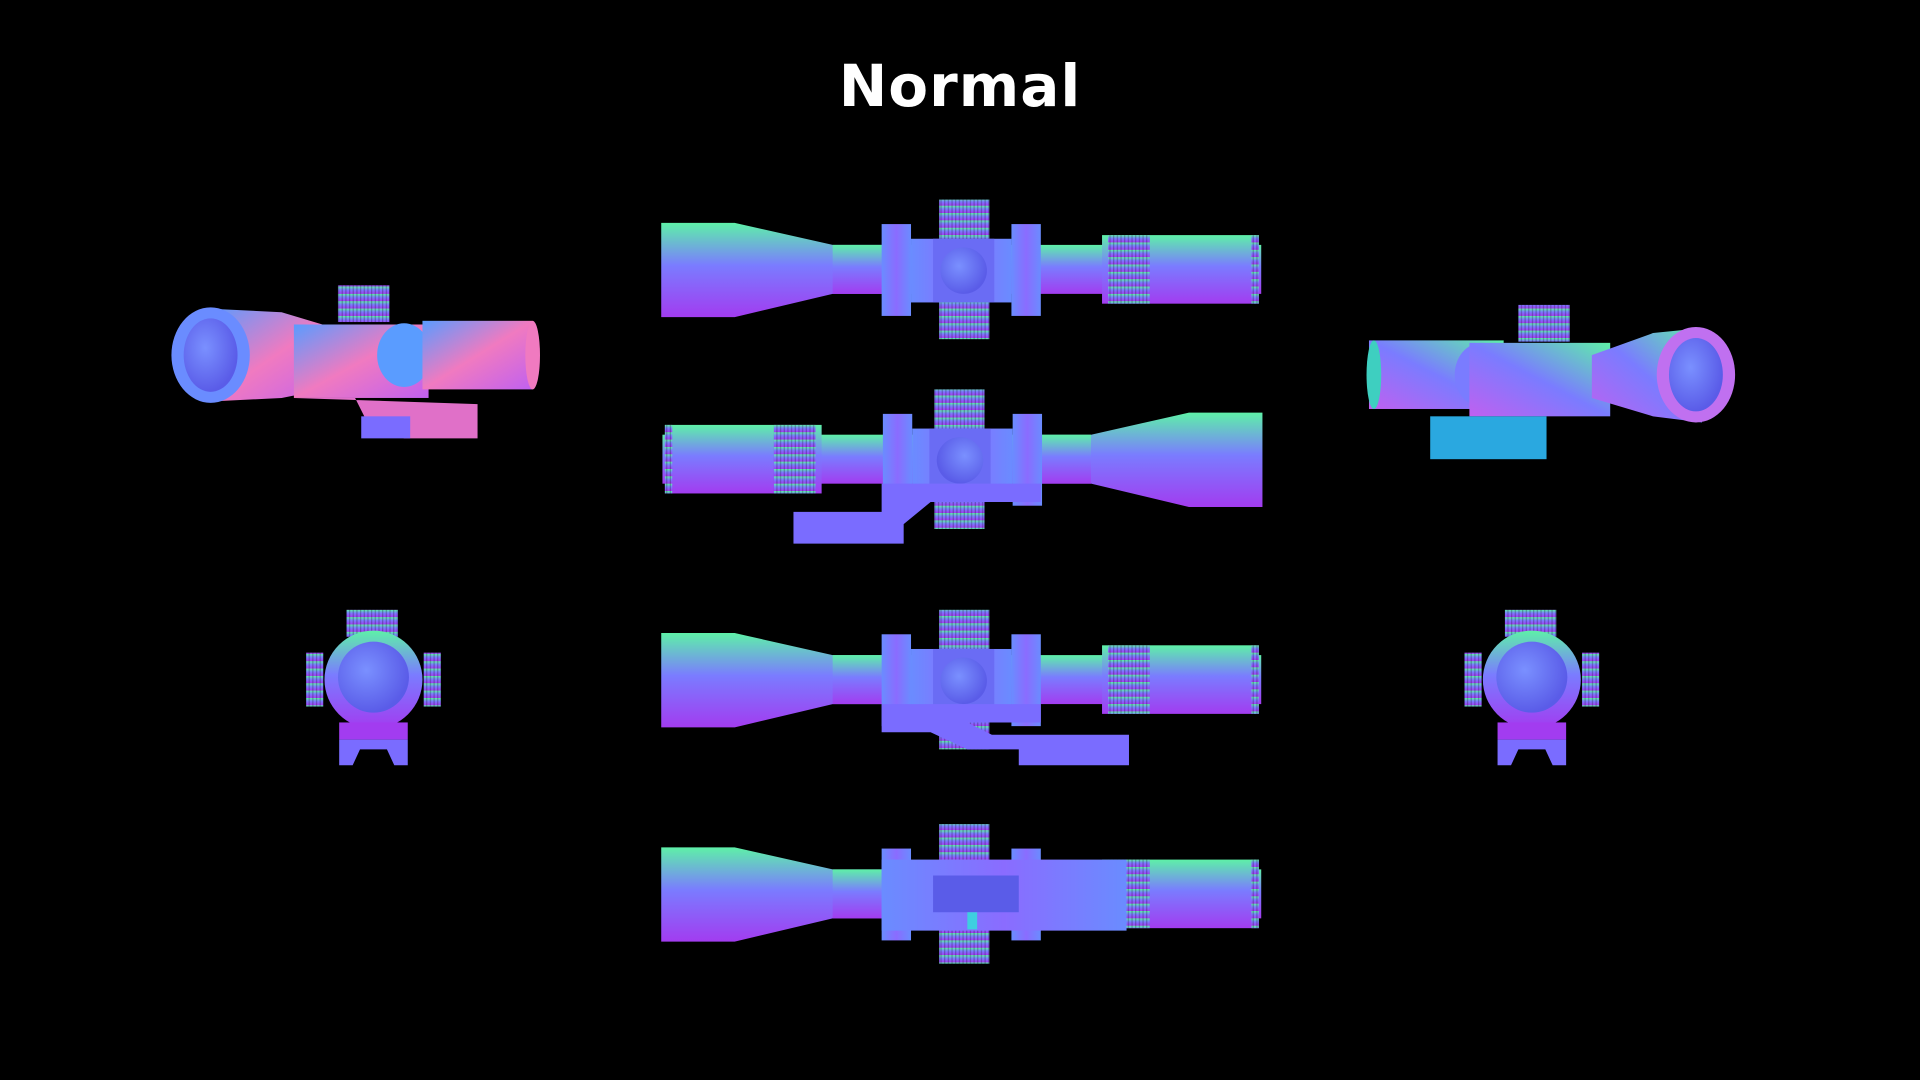 This screenshot has height=1080, width=1920. I want to click on scope-front-left, so click(373, 687).